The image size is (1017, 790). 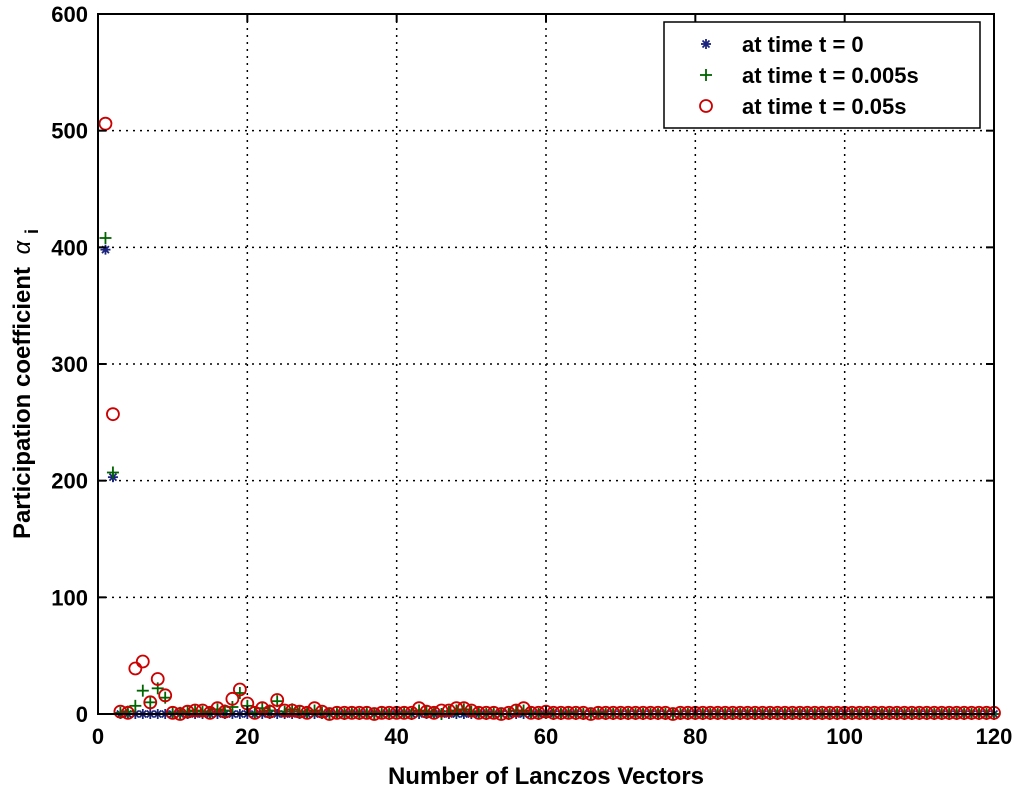 I want to click on x-axis-label: Number of Lanczos Vectors, so click(x=546, y=776).